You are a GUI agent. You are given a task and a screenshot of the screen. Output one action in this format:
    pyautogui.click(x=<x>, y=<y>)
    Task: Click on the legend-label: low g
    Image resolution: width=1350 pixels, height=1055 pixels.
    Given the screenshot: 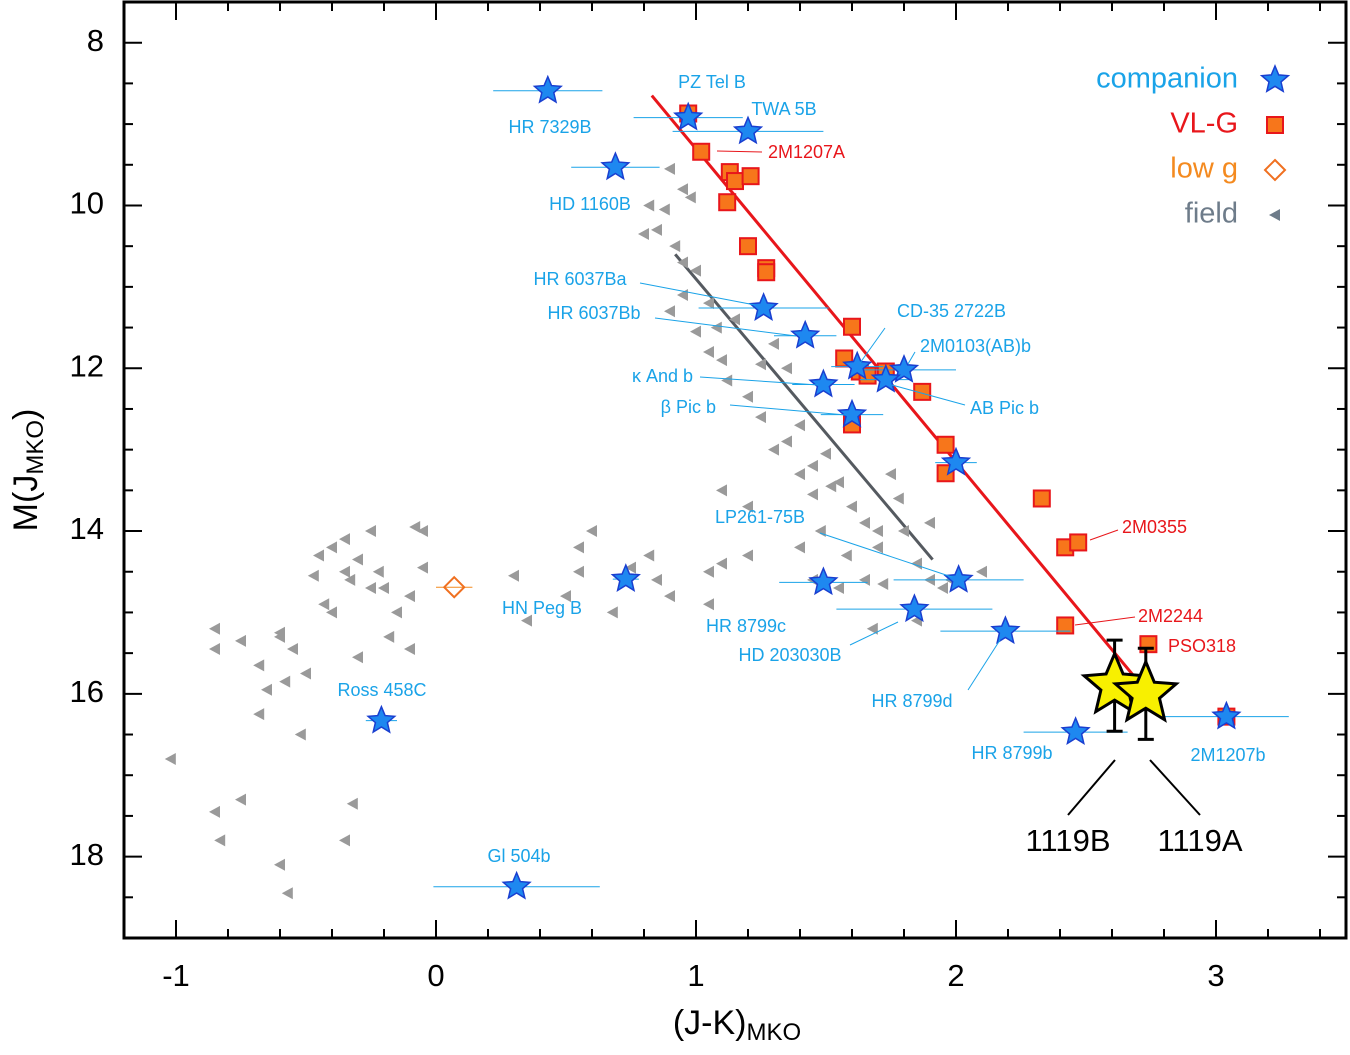 What is the action you would take?
    pyautogui.click(x=1204, y=169)
    